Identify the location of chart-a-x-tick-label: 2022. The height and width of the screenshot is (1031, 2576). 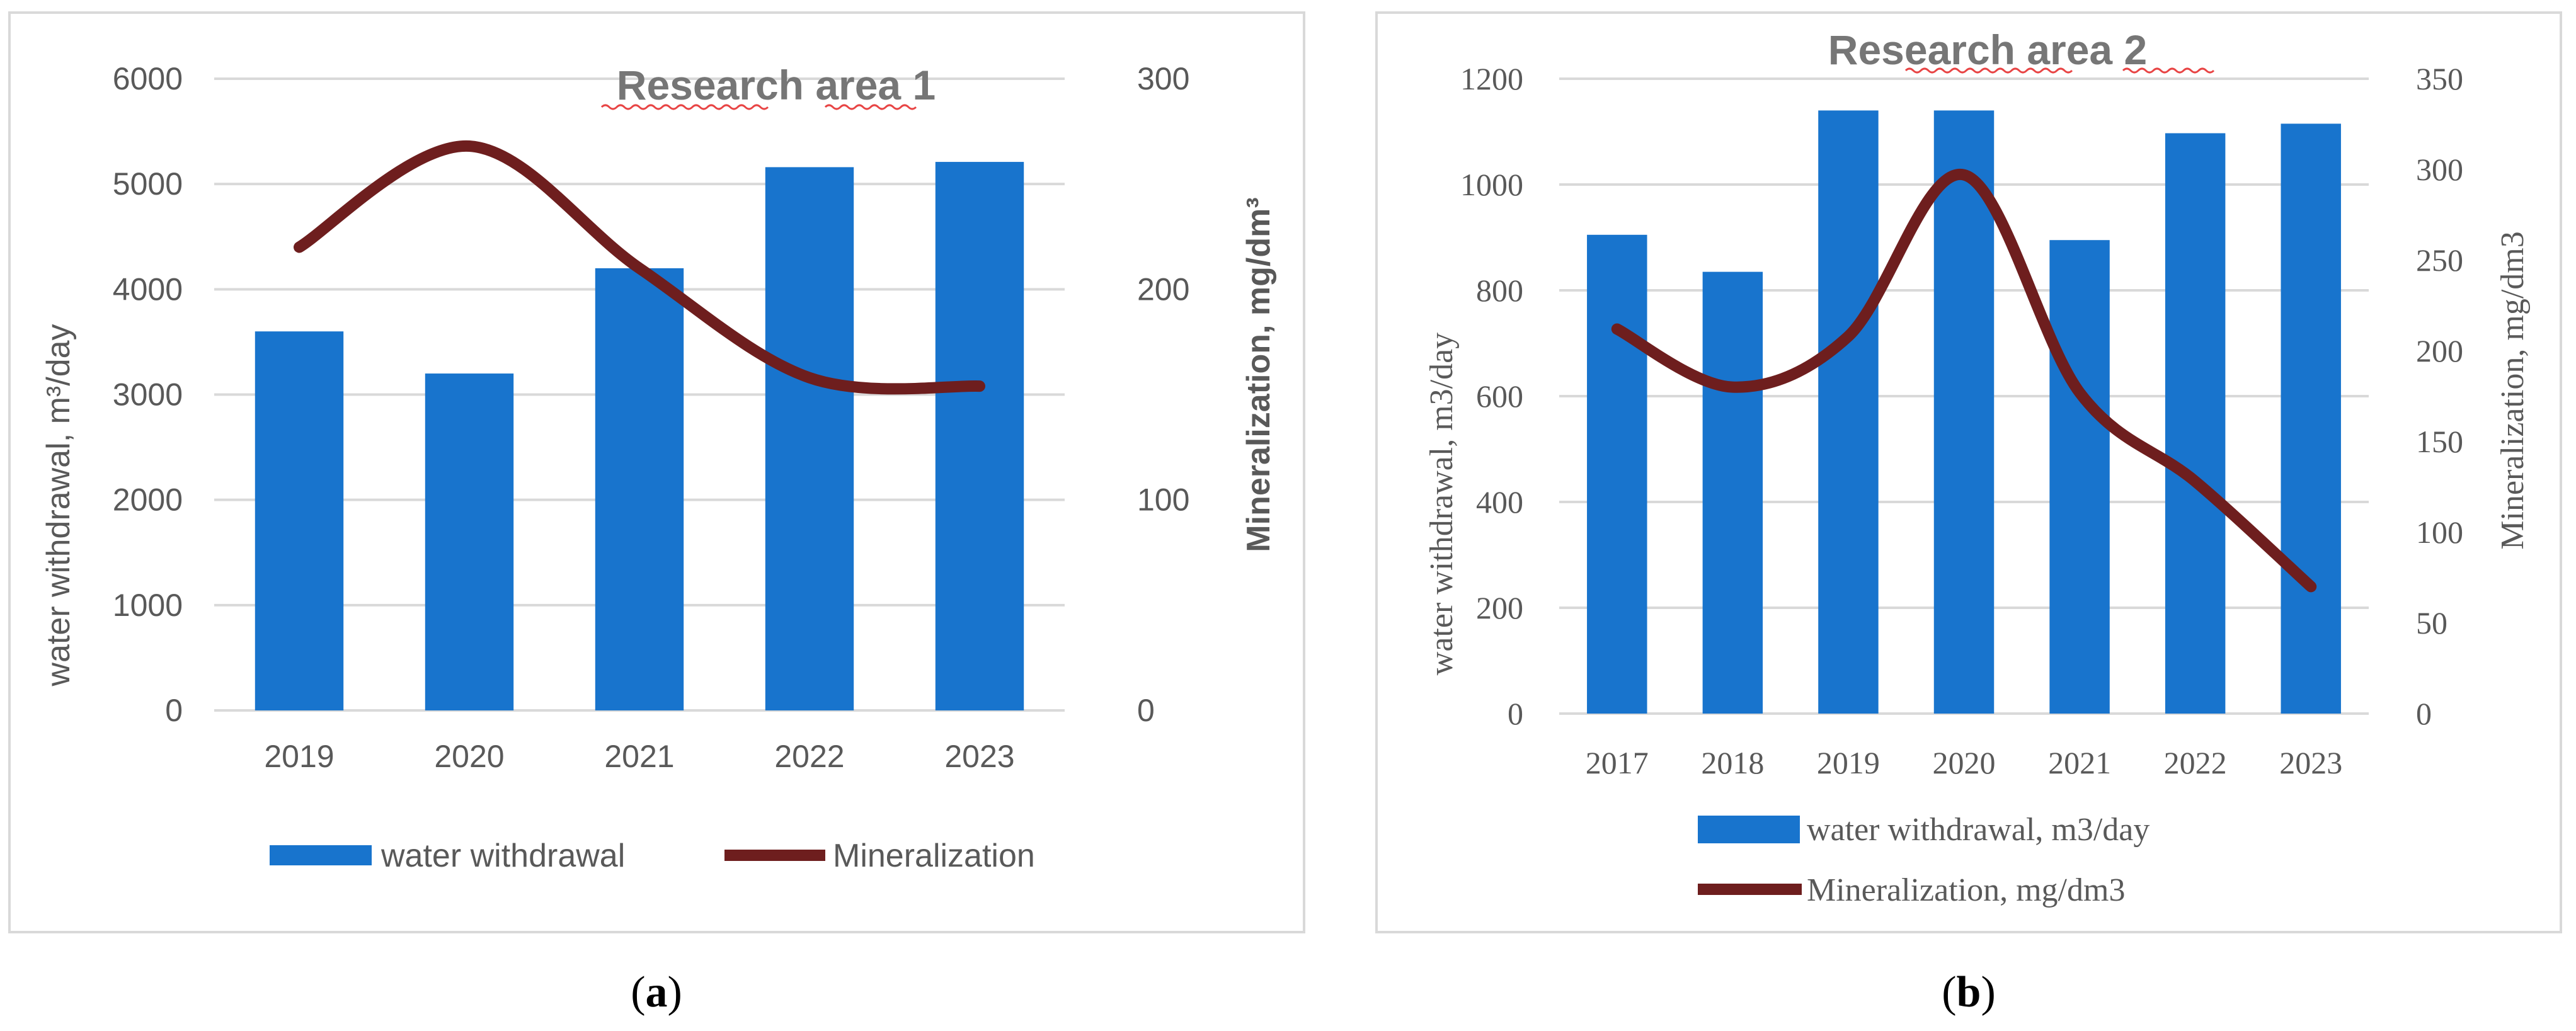
(809, 756).